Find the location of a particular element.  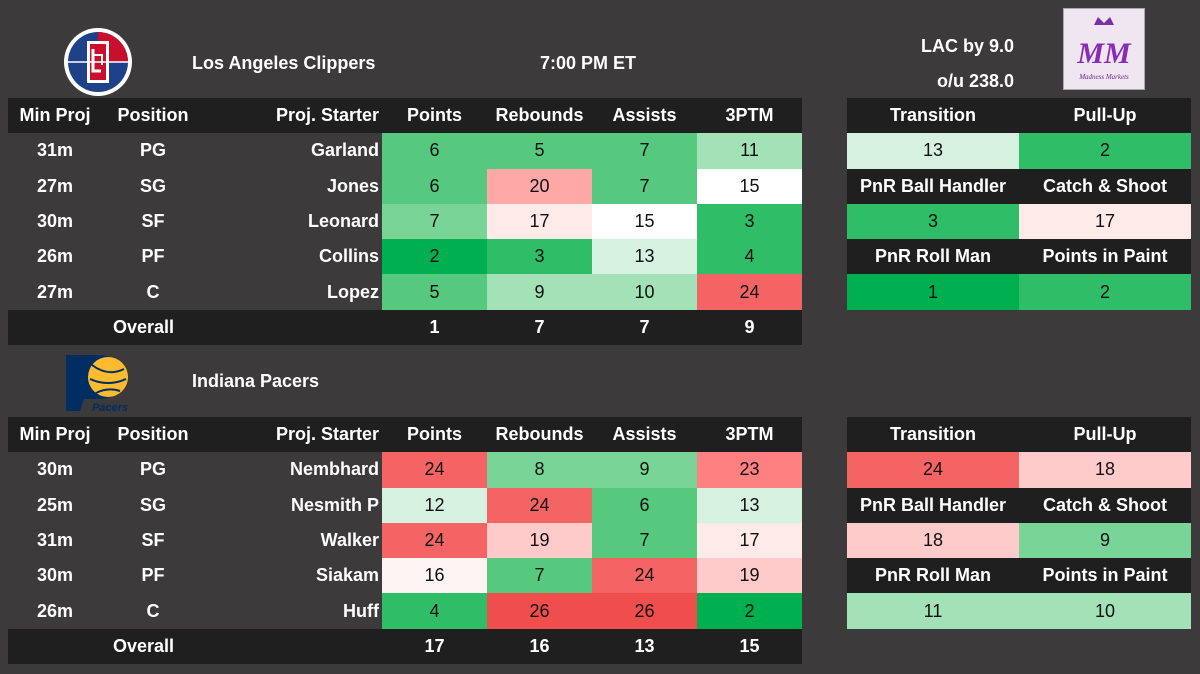

assists-rank: 13 is located at coordinates (644, 257).